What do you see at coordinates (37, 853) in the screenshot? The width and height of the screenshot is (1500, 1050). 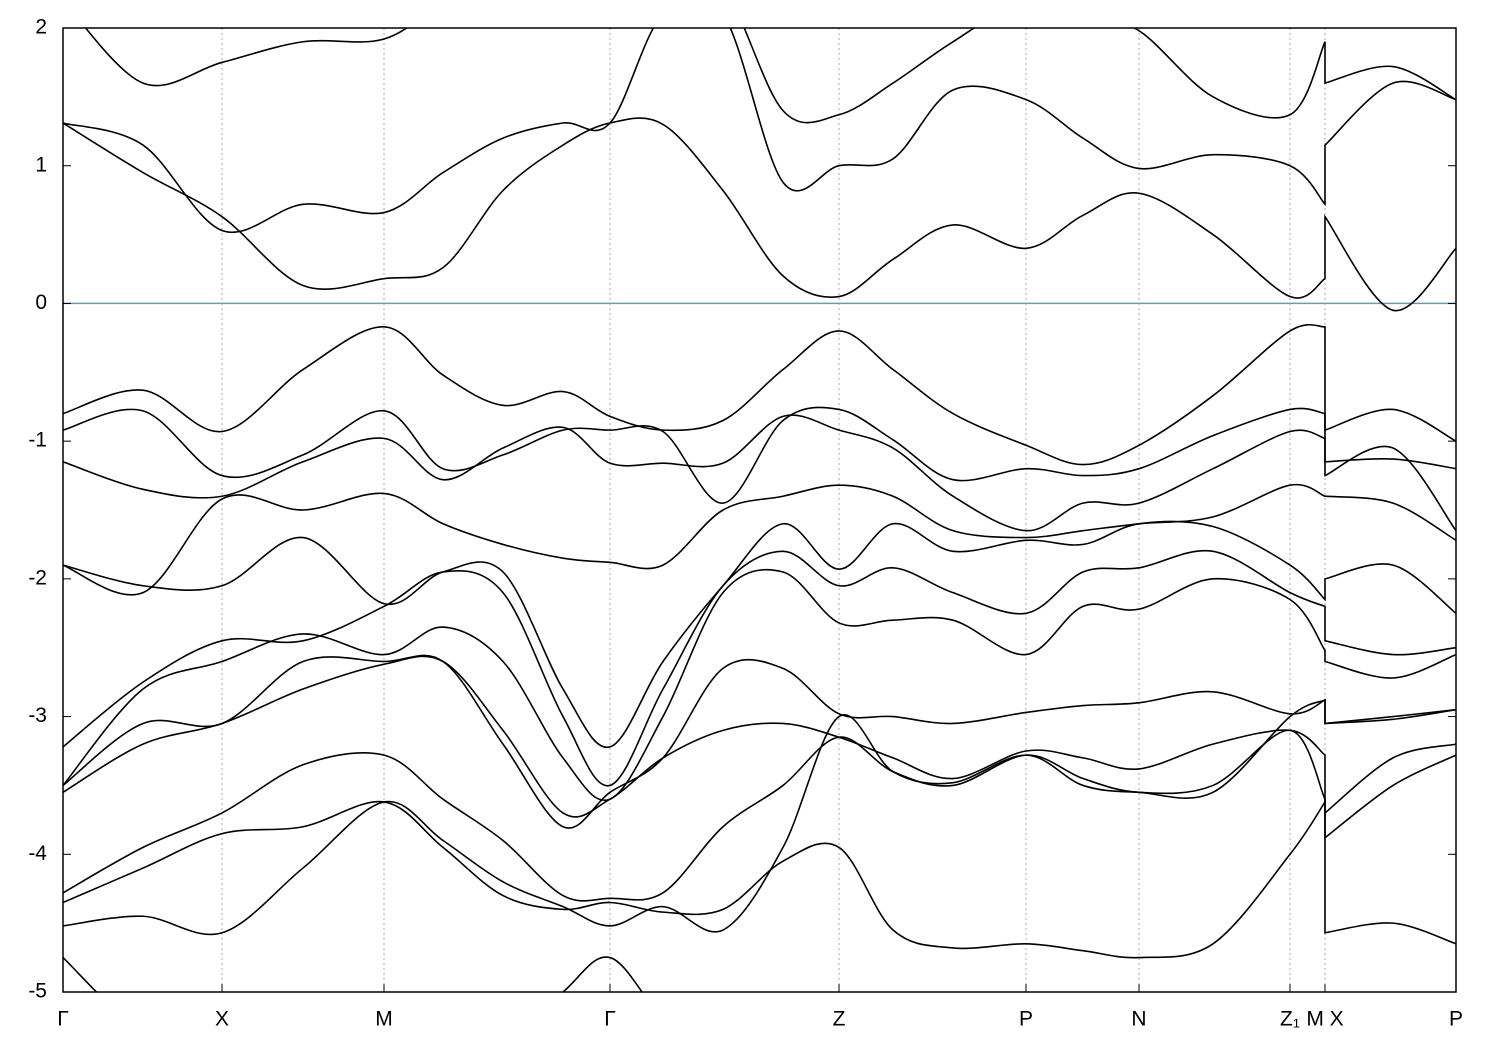 I see `y-tick-label: -4` at bounding box center [37, 853].